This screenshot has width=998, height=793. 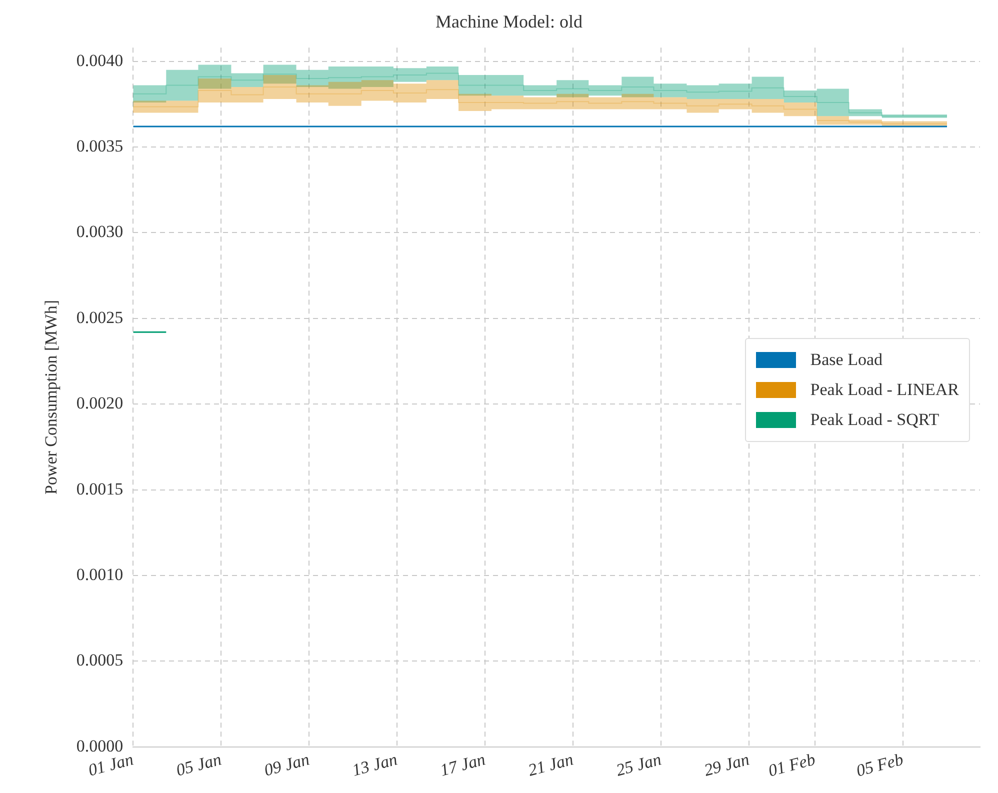 I want to click on x-tick-label: 25 Jan, so click(x=639, y=765).